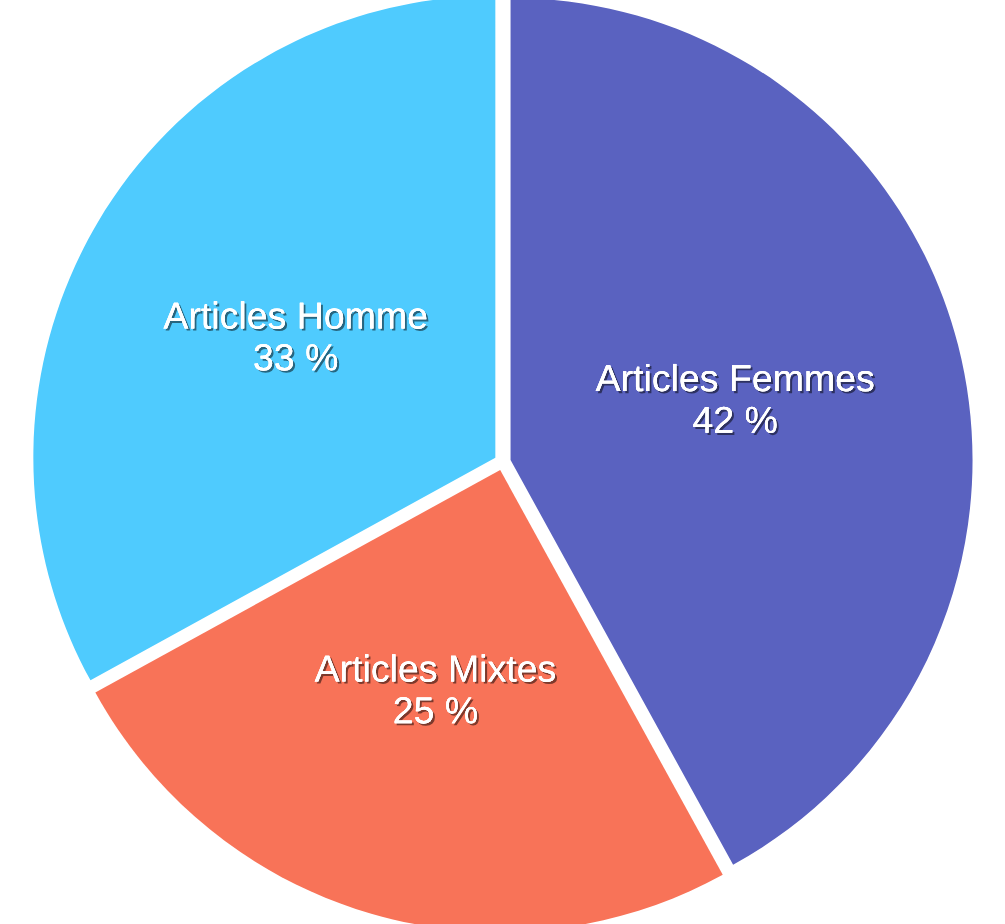  I want to click on data-label: 33 %, so click(297, 358).